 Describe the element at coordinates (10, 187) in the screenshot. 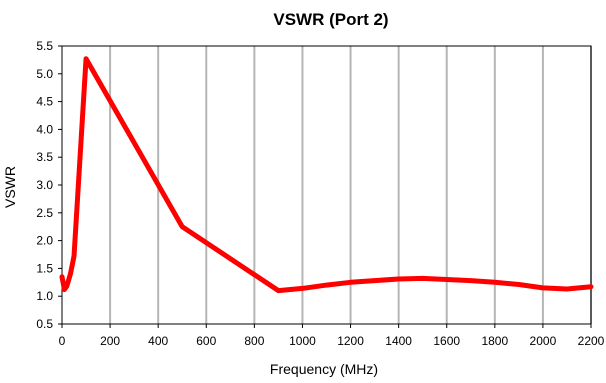

I see `y-axis-title: VSWR` at that location.